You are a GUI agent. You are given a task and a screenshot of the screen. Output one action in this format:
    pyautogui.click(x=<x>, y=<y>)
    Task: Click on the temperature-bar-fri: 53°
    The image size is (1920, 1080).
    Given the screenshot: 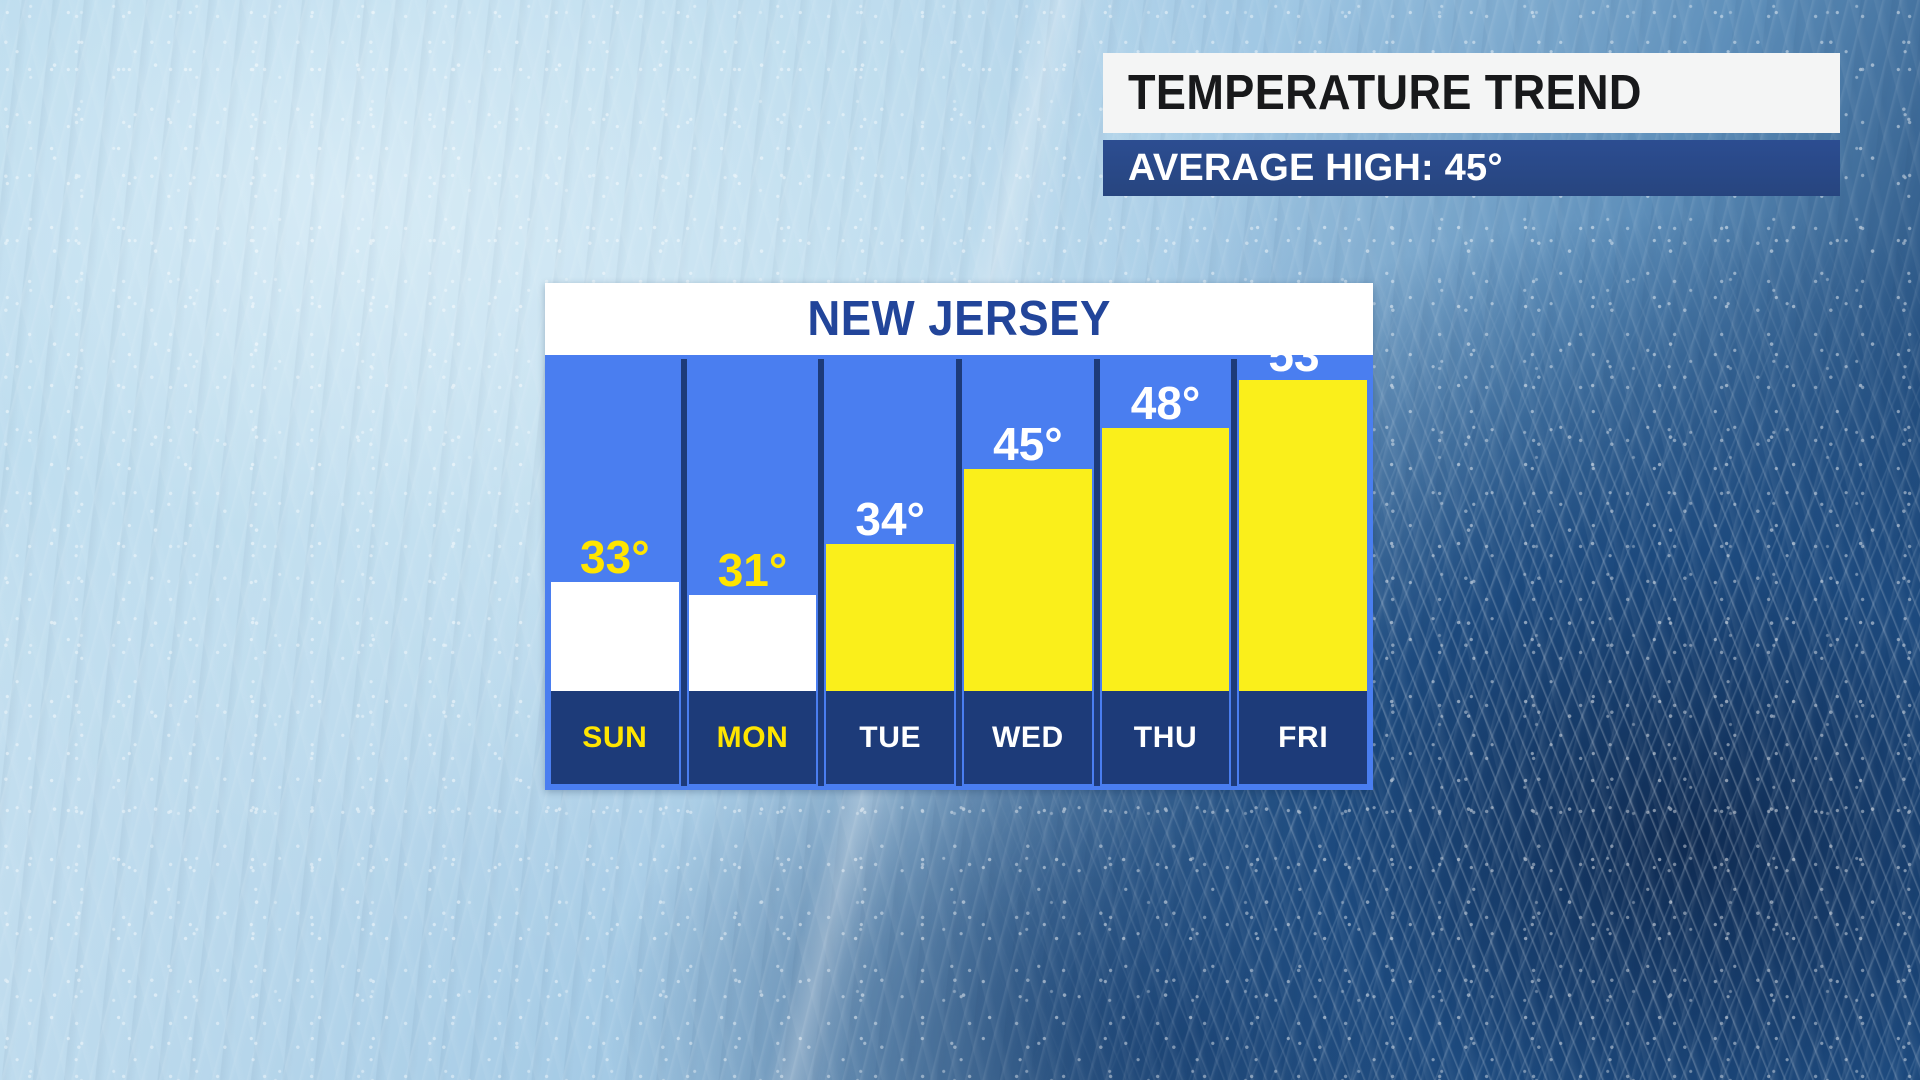 What is the action you would take?
    pyautogui.click(x=1303, y=511)
    